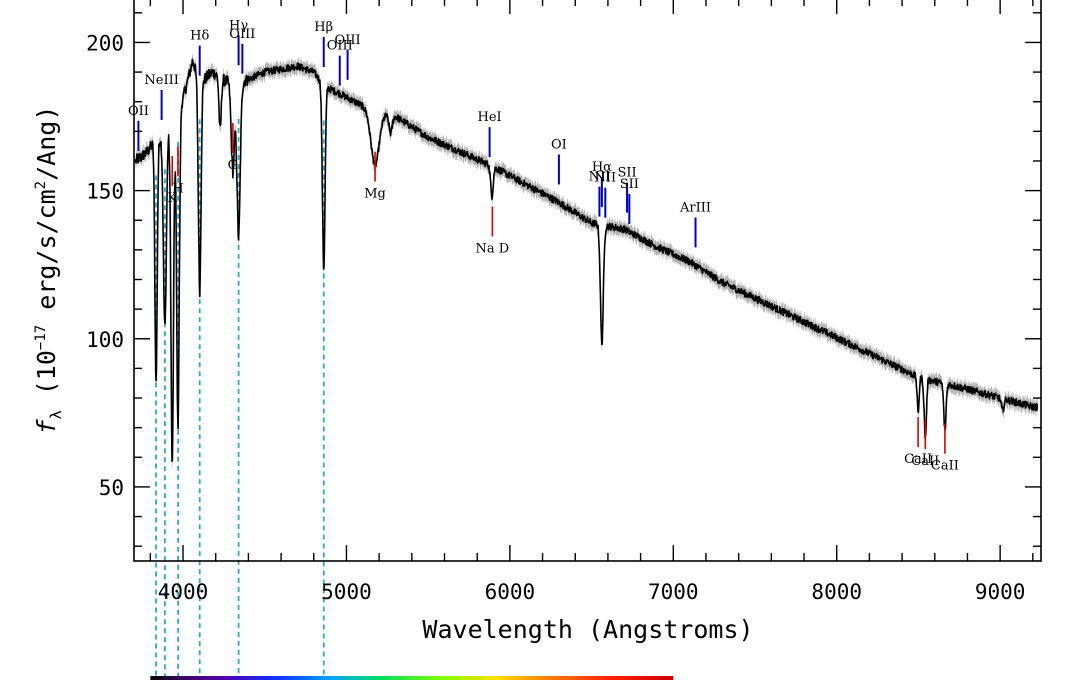 The width and height of the screenshot is (1072, 680). Describe the element at coordinates (41, 185) in the screenshot. I see `y-axis-exponent2: 2` at that location.